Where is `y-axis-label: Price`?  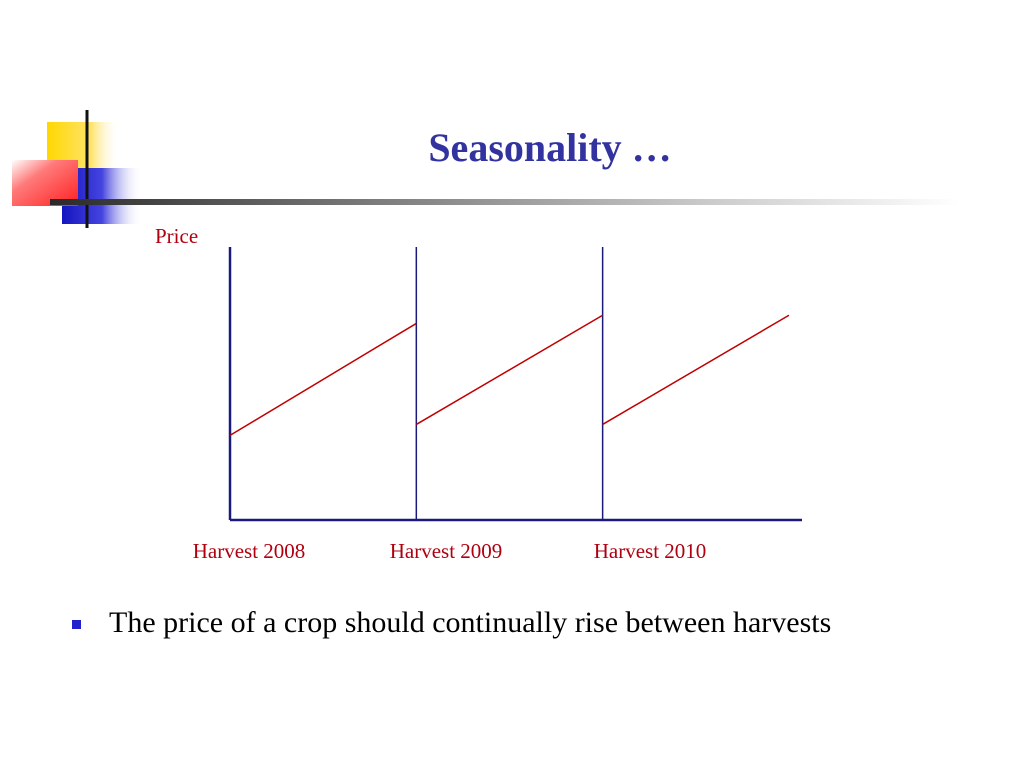 y-axis-label: Price is located at coordinates (176, 236).